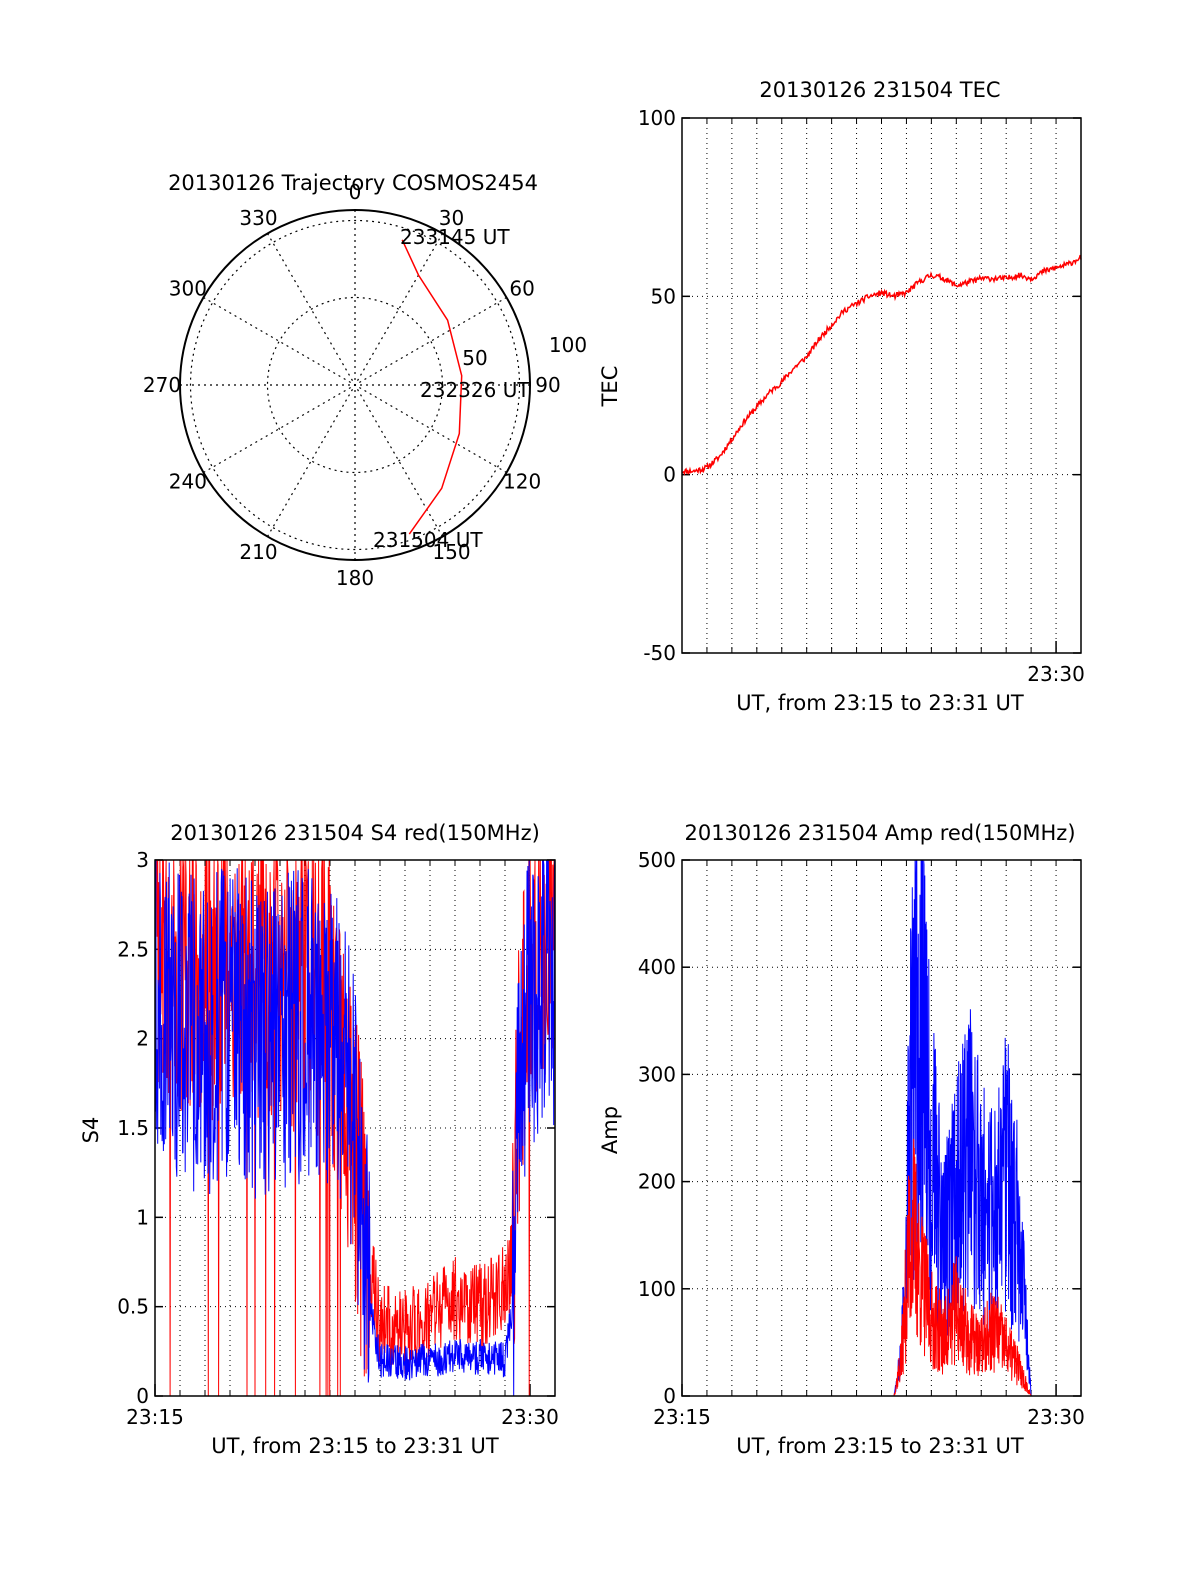 This screenshot has width=1200, height=1575. I want to click on tec-xlabel: UT, from 23:15 to 23:31 UT, so click(880, 703).